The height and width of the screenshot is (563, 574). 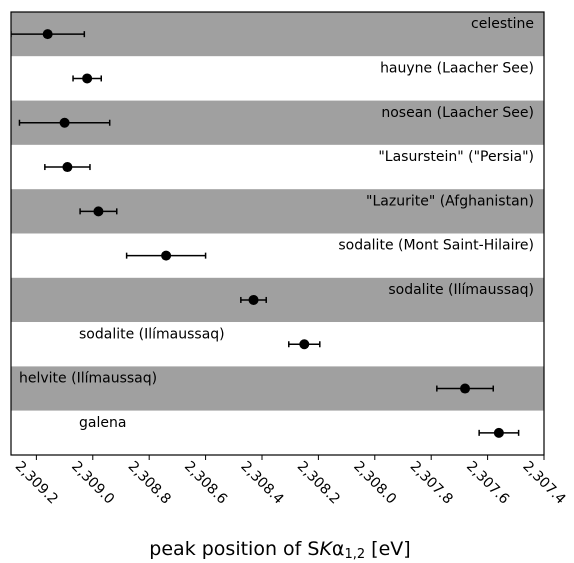 I want to click on x-tick-label: 2,308.8, so click(x=149, y=482).